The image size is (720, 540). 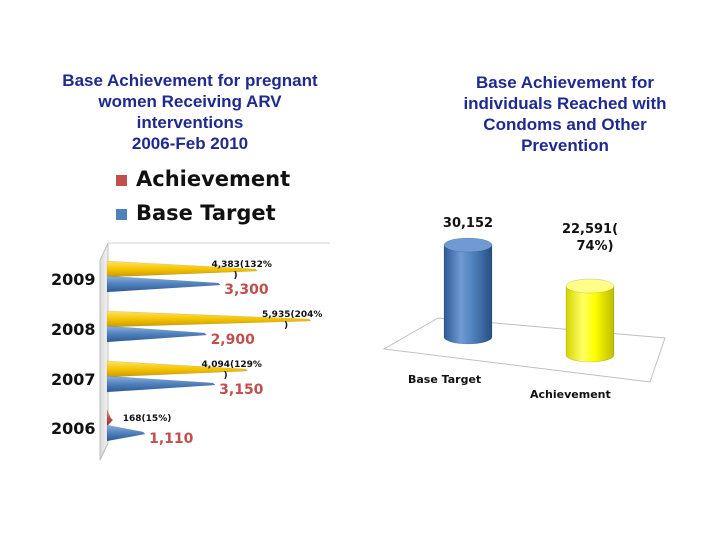 What do you see at coordinates (73, 329) in the screenshot?
I see `year-tick-label: 2008` at bounding box center [73, 329].